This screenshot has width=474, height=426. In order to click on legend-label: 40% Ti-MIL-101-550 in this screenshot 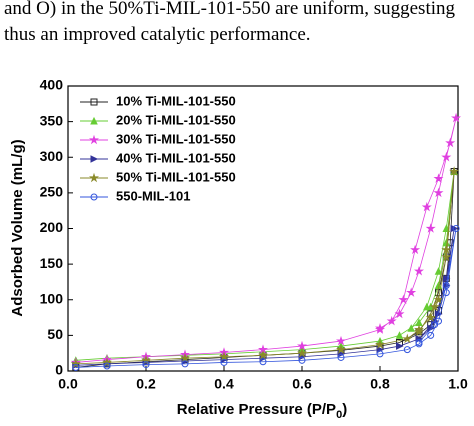, I will do `click(176, 157)`.